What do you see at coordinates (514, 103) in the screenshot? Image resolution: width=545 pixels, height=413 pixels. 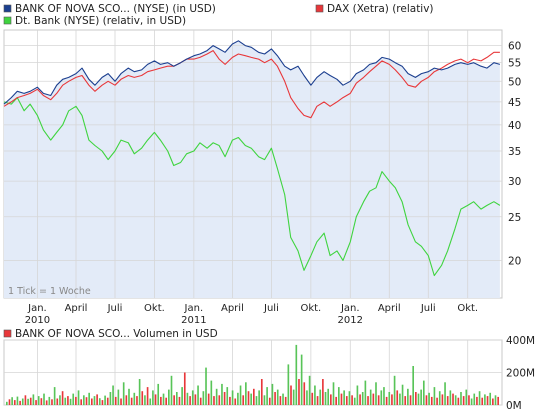 I see `y-tick-label: 45` at bounding box center [514, 103].